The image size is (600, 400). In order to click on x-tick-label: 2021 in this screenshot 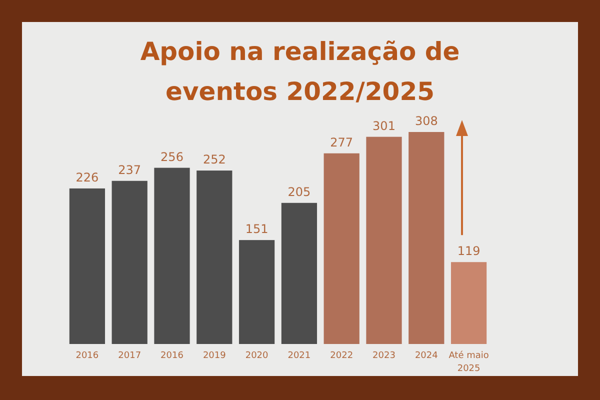, I will do `click(299, 356)`.